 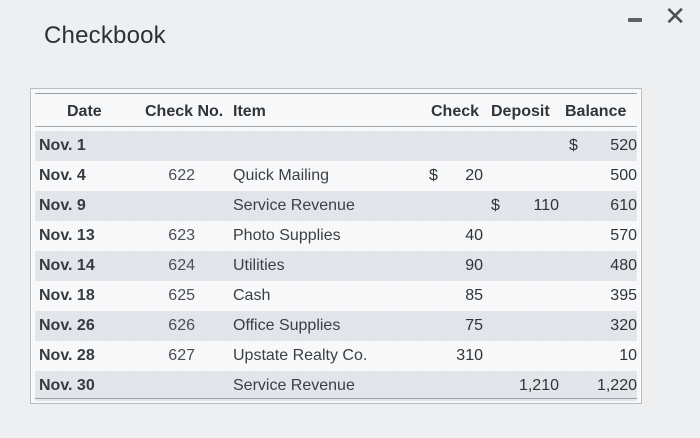 I want to click on cell-date: Nov. 4, so click(x=62, y=175).